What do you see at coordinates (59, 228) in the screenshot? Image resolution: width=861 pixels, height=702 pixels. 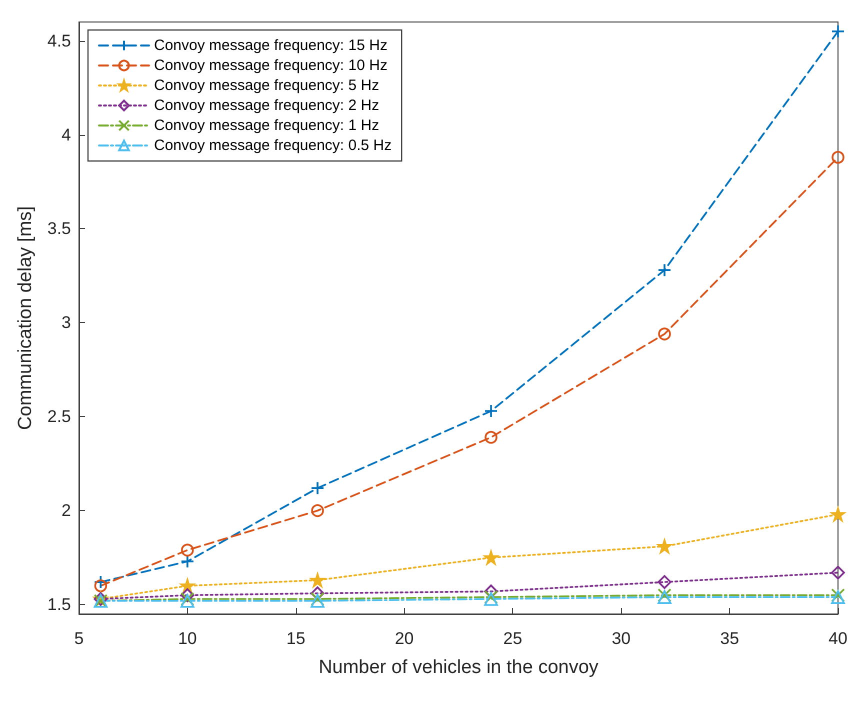 I see `y-tick-label: 3.5` at bounding box center [59, 228].